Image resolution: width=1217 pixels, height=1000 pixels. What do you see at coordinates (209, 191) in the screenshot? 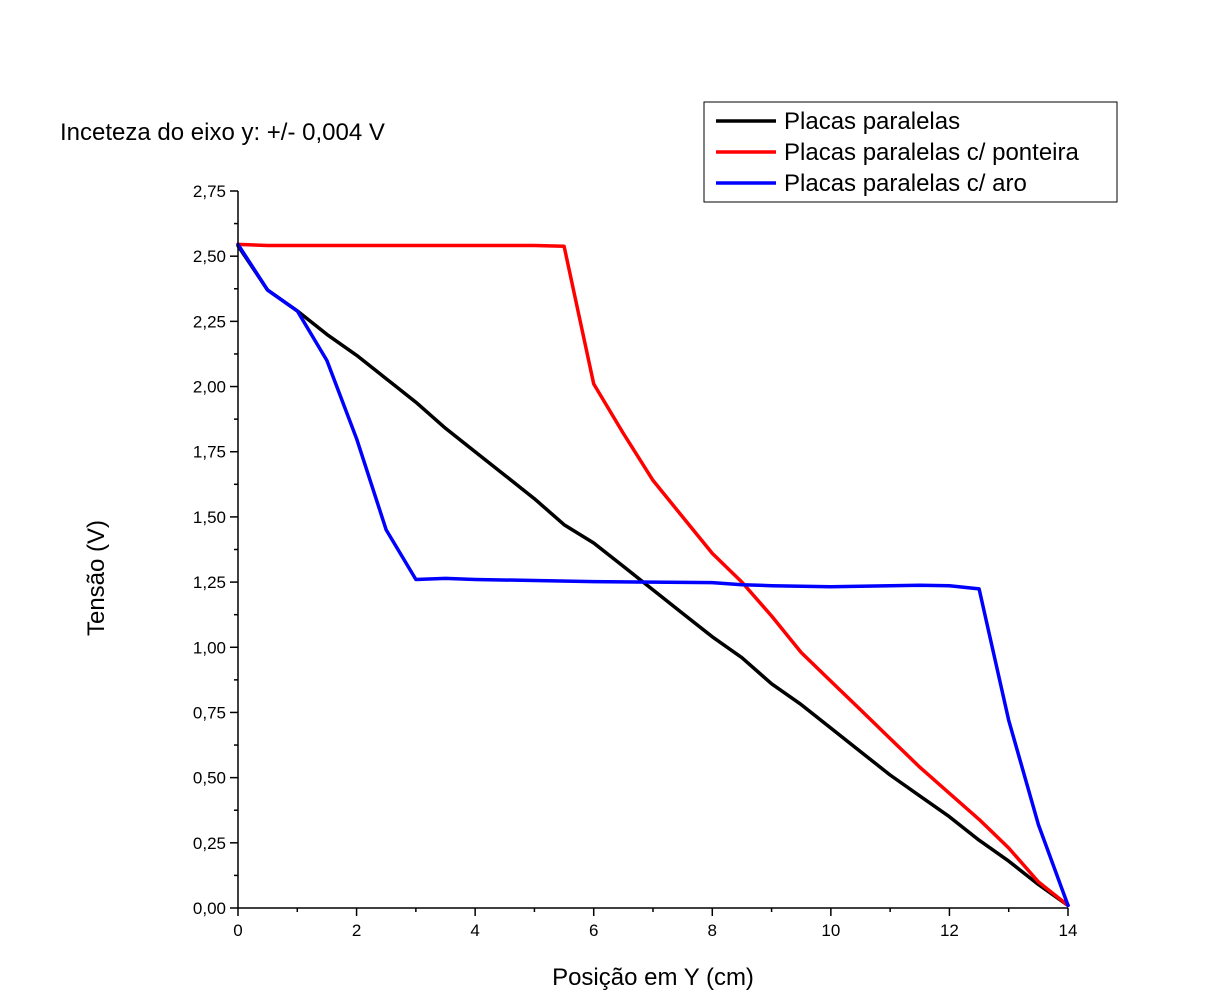
I see `y-tick-label: 2,75` at bounding box center [209, 191].